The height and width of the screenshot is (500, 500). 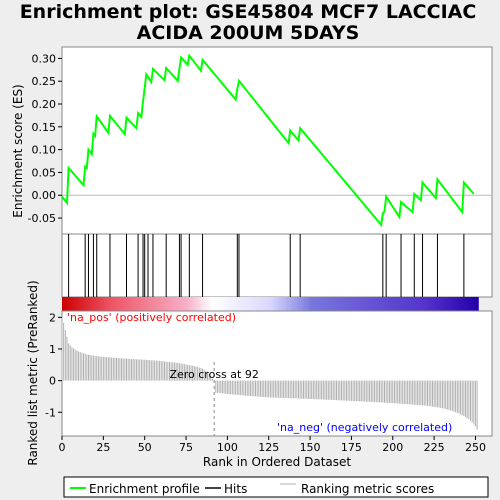 What do you see at coordinates (367, 489) in the screenshot?
I see `legend-metric-label: Ranking metric scores` at bounding box center [367, 489].